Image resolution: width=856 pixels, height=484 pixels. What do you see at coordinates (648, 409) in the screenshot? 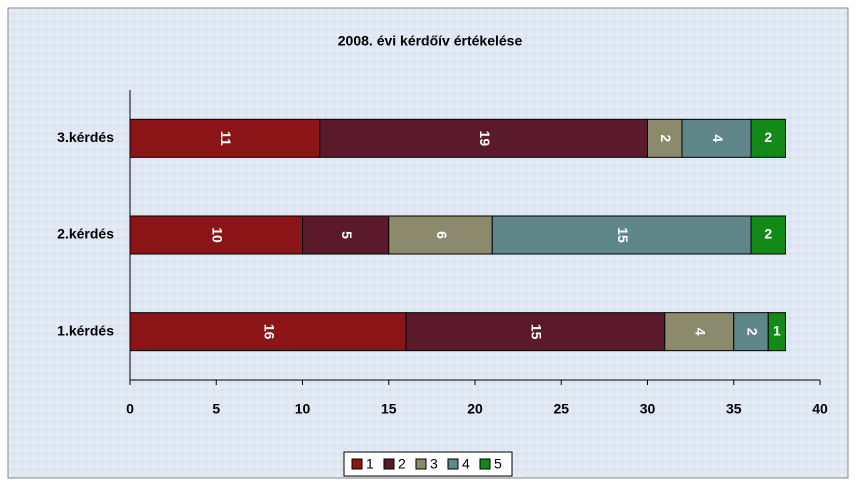
I see `x-tick-label: 30` at bounding box center [648, 409].